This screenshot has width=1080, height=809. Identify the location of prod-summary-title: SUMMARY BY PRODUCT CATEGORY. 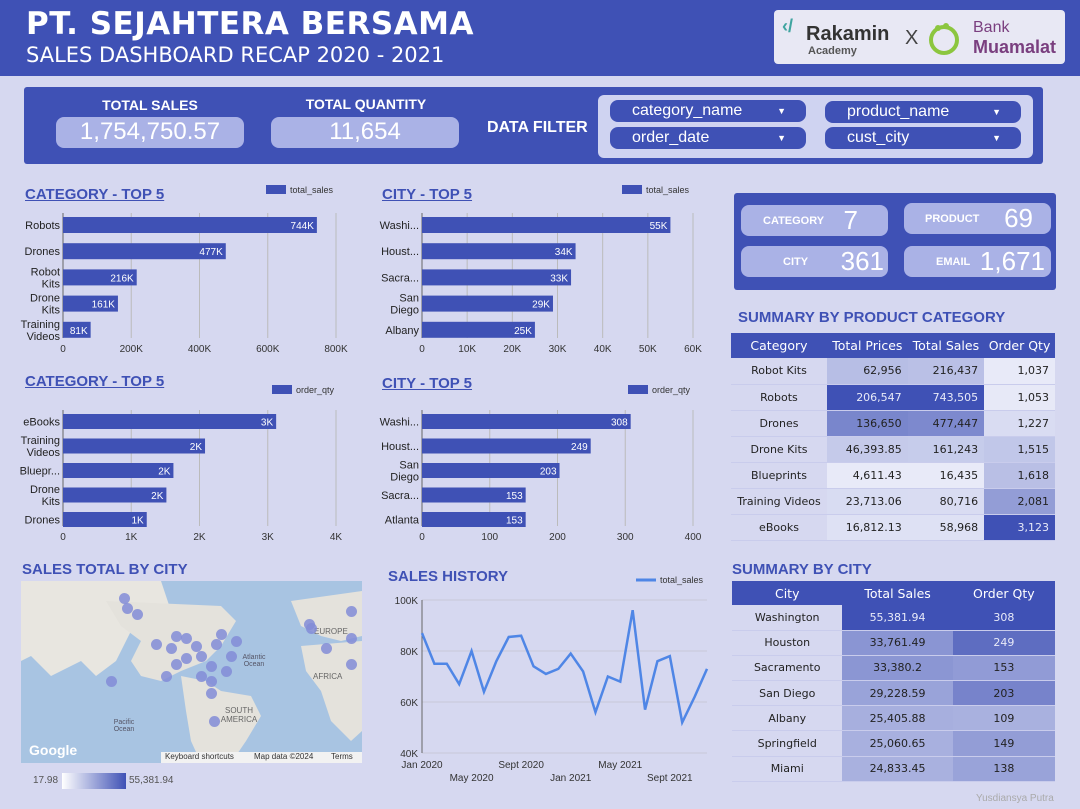
(872, 317).